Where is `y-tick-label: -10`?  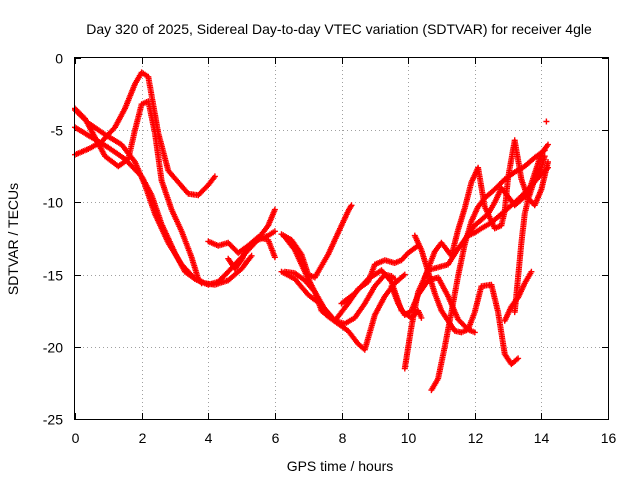
y-tick-label: -10 is located at coordinates (53, 203).